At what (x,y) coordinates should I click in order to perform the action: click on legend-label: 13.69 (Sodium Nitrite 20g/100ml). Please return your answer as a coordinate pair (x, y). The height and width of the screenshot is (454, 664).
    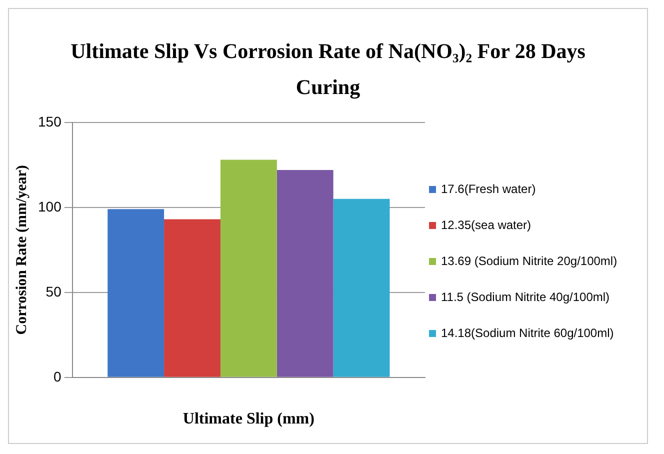
    Looking at the image, I should click on (529, 261).